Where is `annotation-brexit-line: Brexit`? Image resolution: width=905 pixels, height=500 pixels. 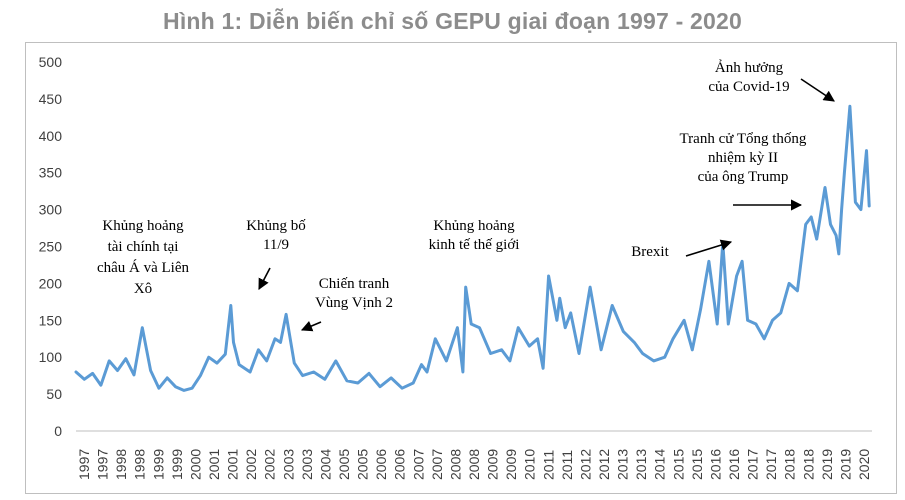 annotation-brexit-line: Brexit is located at coordinates (650, 252).